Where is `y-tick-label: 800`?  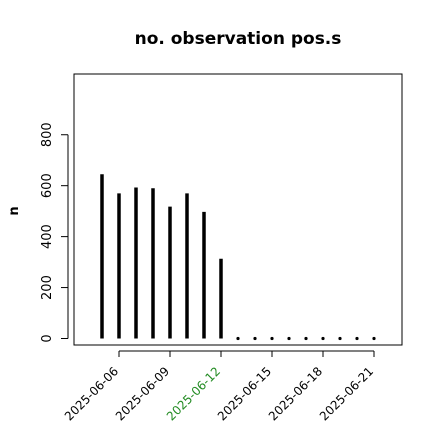
y-tick-label: 800 is located at coordinates (47, 134).